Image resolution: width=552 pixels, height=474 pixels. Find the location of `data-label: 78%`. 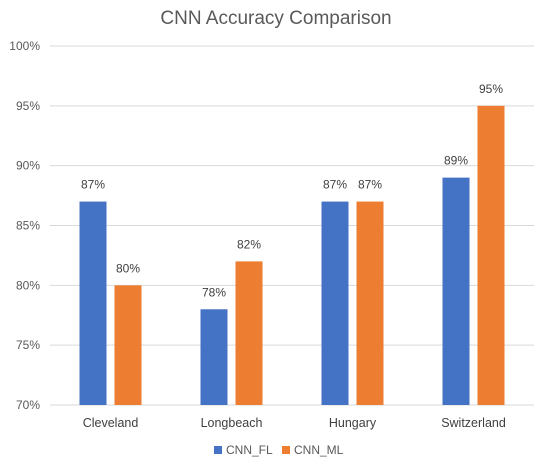

data-label: 78% is located at coordinates (214, 292).